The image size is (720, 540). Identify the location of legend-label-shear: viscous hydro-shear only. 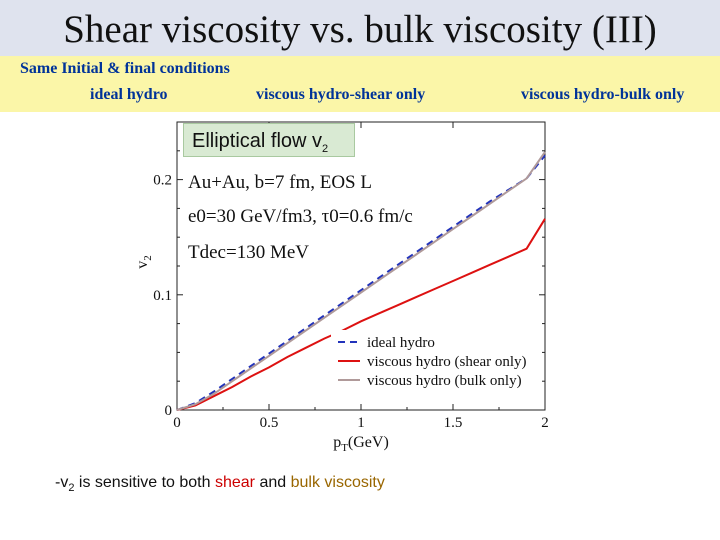
(341, 94).